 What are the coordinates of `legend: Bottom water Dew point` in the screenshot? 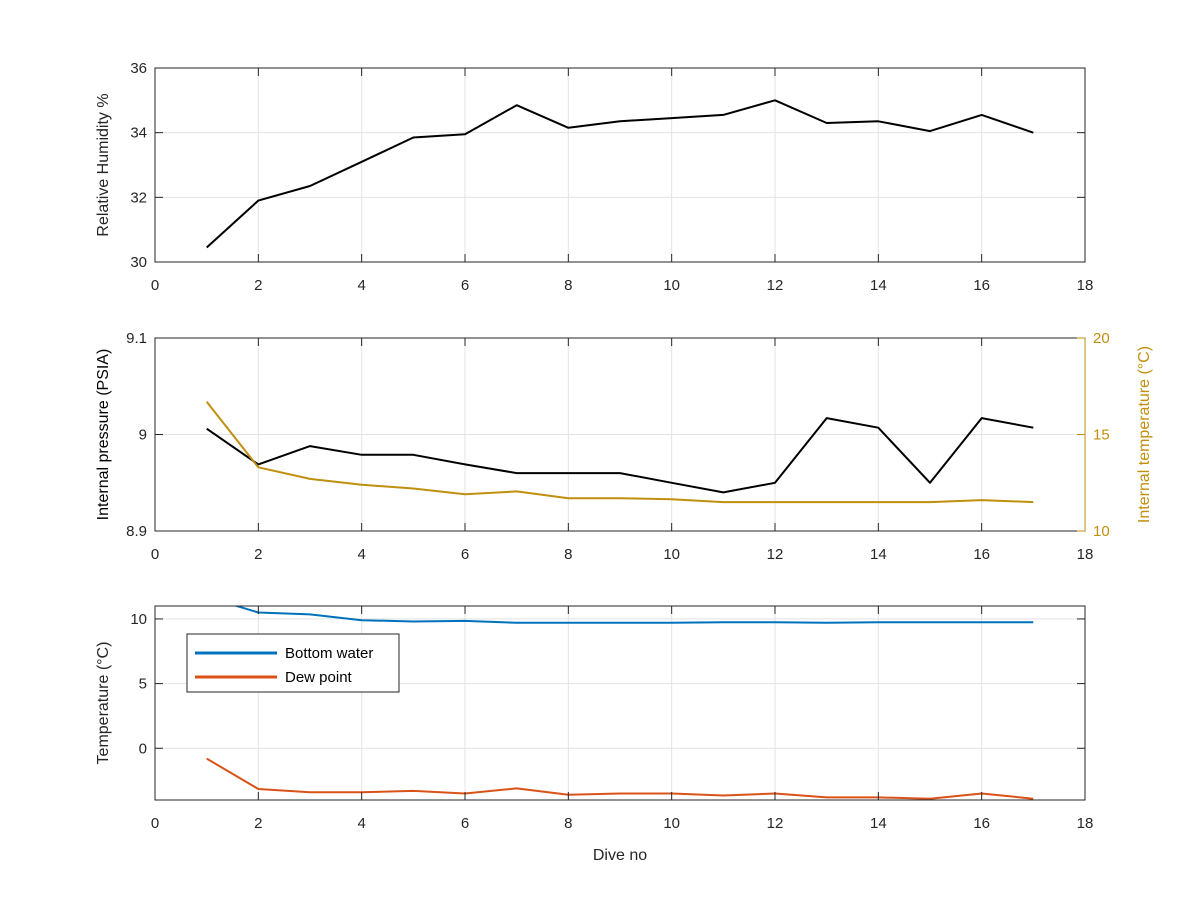 It's located at (293, 663).